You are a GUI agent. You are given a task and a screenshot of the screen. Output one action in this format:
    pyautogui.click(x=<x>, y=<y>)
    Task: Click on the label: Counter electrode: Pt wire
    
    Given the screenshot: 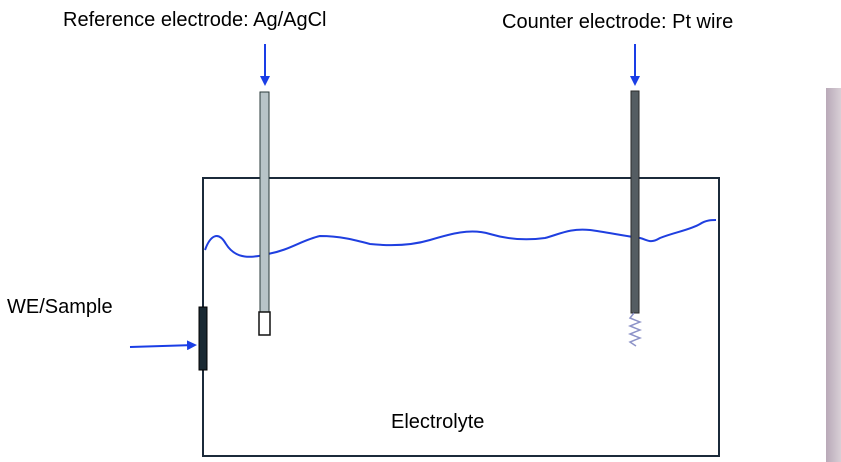 What is the action you would take?
    pyautogui.click(x=617, y=22)
    